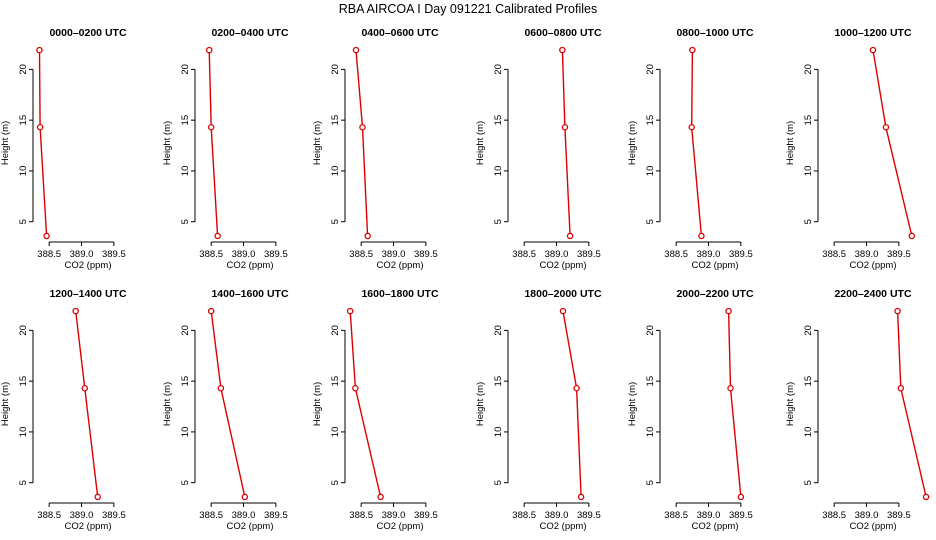  What do you see at coordinates (562, 33) in the screenshot?
I see `panel-title: 0600–0800 UTC` at bounding box center [562, 33].